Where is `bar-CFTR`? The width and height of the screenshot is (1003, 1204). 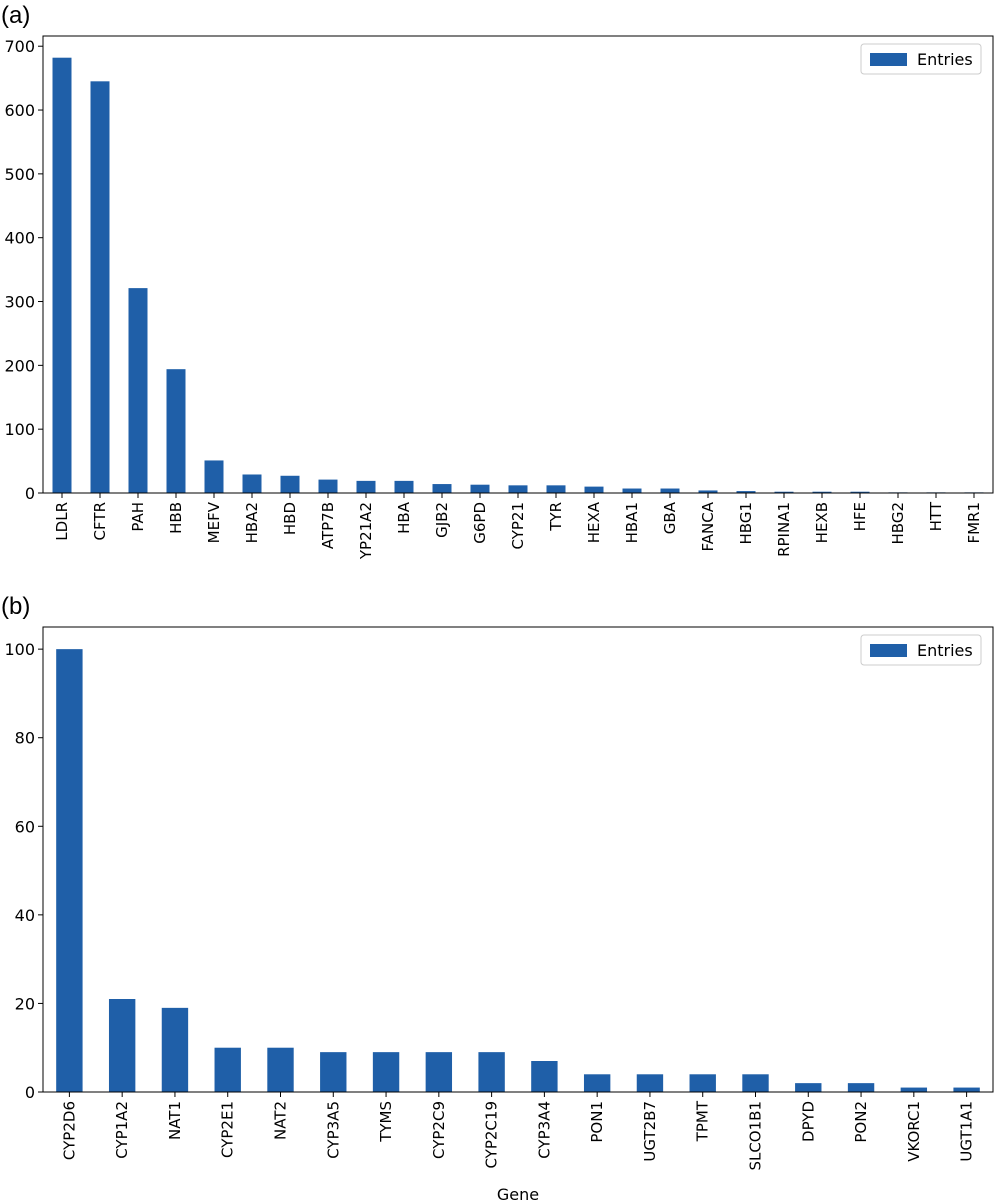 bar-CFTR is located at coordinates (100, 287).